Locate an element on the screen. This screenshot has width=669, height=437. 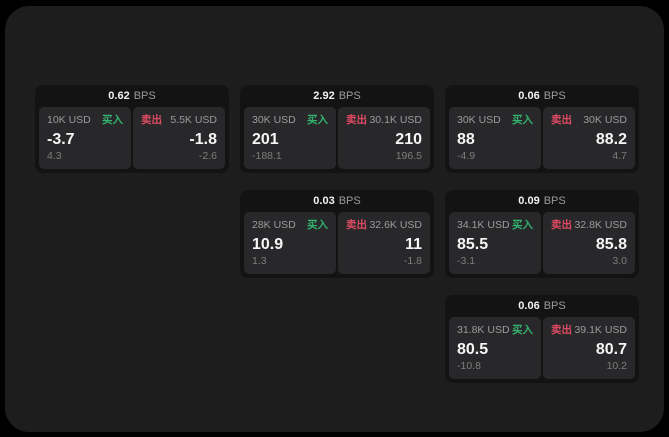
buy-price: 201 is located at coordinates (265, 139).